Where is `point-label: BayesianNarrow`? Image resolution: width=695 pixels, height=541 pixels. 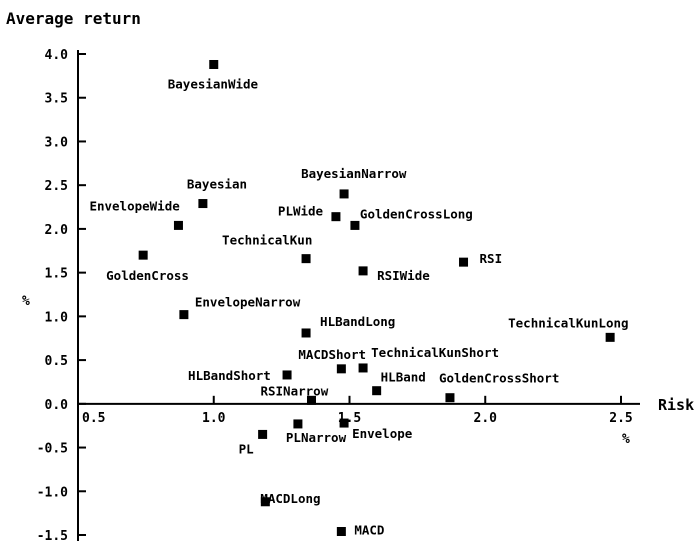 point-label: BayesianNarrow is located at coordinates (354, 173).